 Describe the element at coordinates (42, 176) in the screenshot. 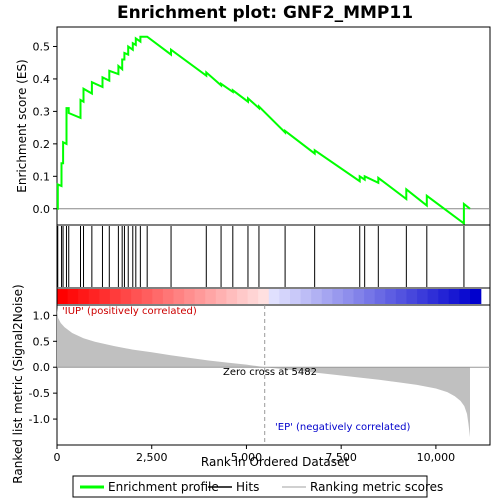

I see `es-y-tick-label: 0.1` at that location.